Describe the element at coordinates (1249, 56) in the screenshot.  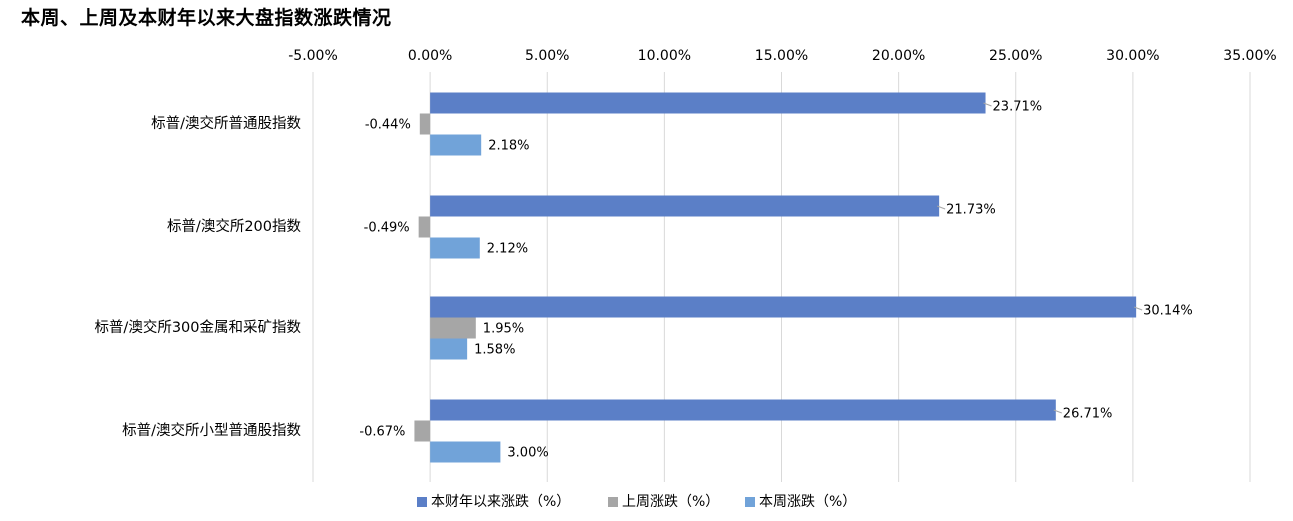
I see `x-tick-label: 35.00%` at that location.